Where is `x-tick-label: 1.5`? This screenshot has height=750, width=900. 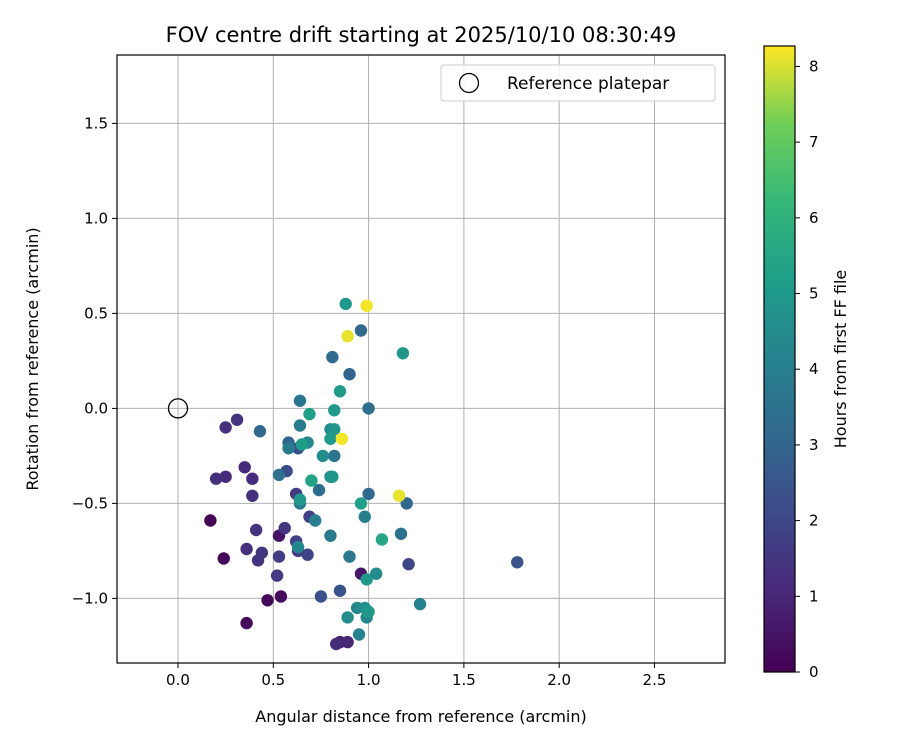 x-tick-label: 1.5 is located at coordinates (464, 680).